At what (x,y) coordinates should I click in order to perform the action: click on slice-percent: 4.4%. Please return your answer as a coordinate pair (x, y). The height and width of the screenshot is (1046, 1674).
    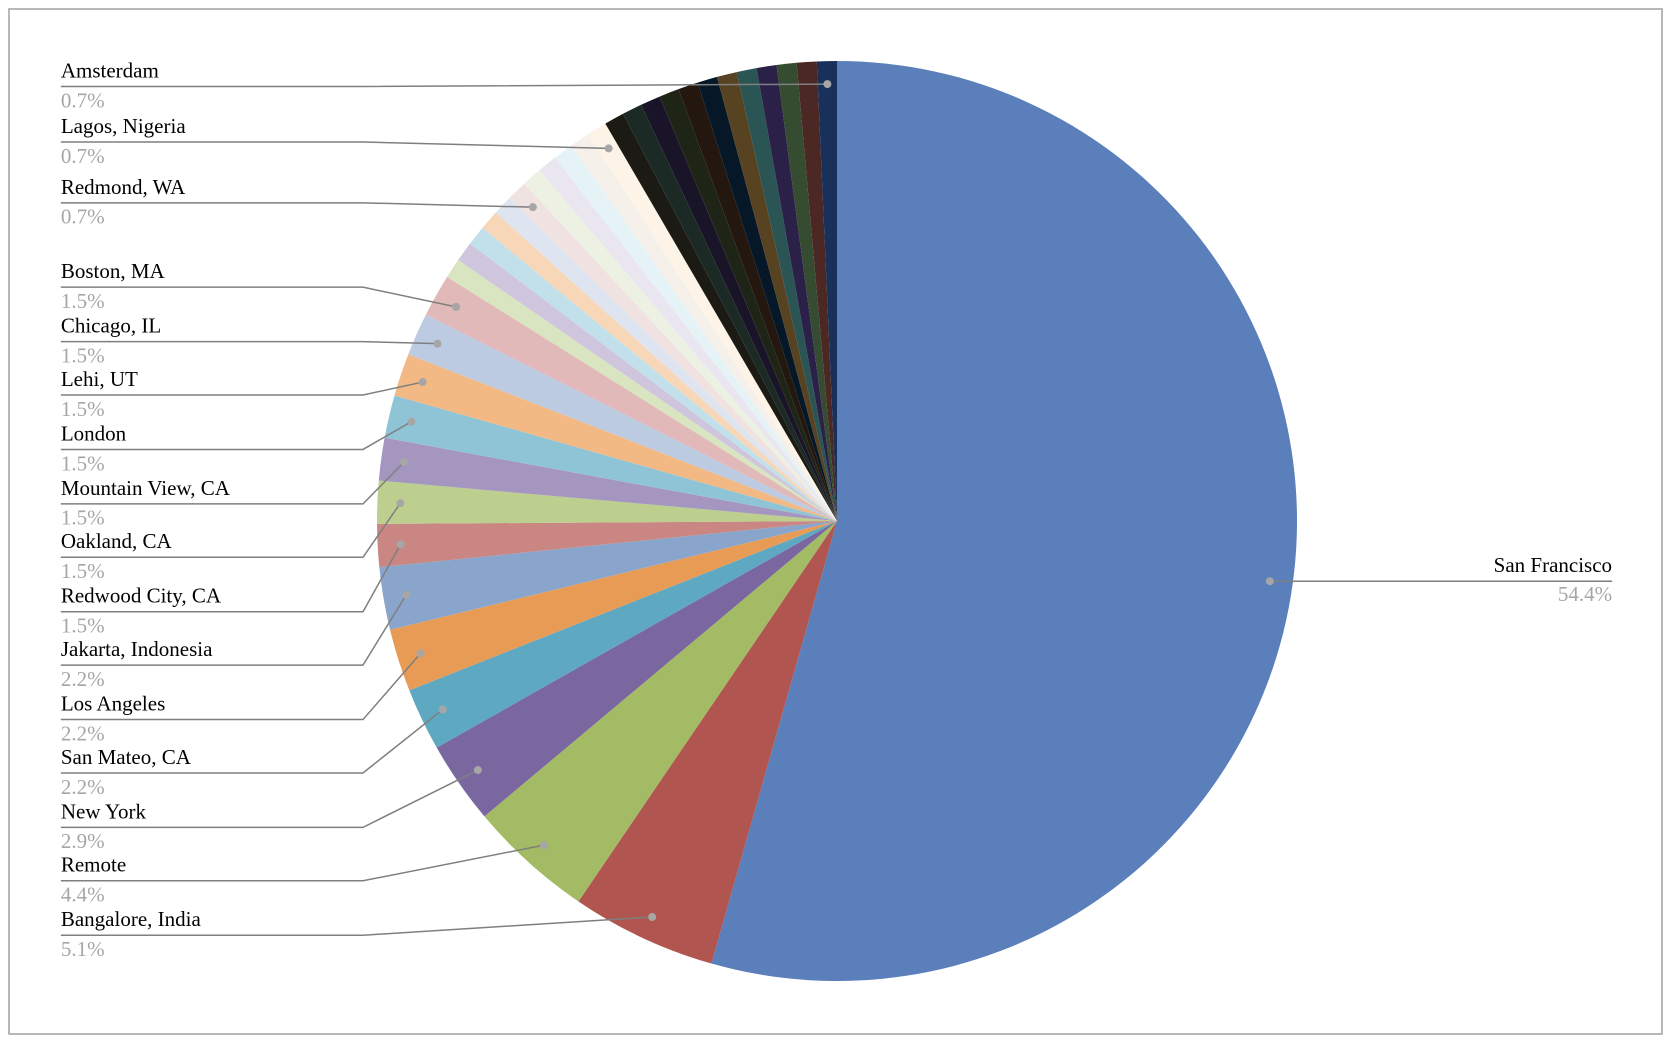
    Looking at the image, I should click on (83, 895).